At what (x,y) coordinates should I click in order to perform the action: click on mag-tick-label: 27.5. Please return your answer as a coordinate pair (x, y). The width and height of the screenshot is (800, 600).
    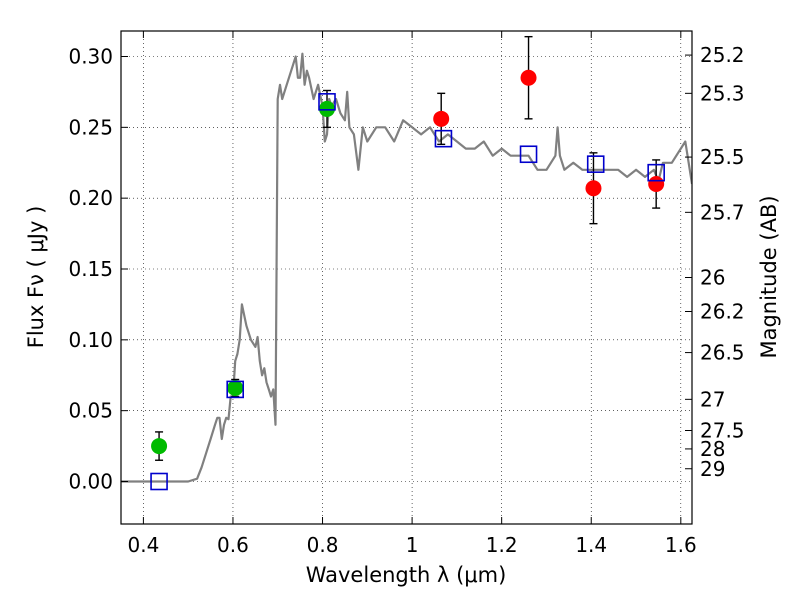
    Looking at the image, I should click on (722, 431).